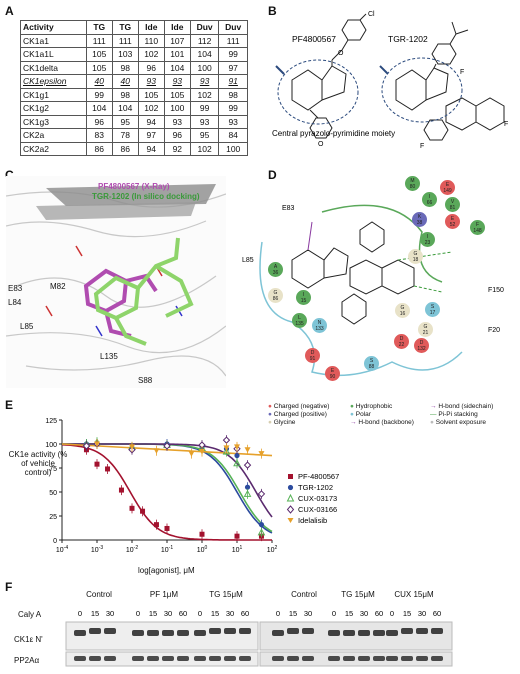  Describe the element at coordinates (53, 27) in the screenshot. I see `table-header-cell: Activity` at that location.